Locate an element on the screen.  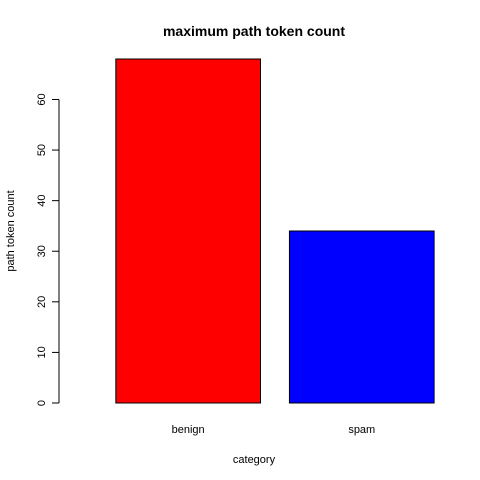
x-tick-label-benign: benign is located at coordinates (188, 430).